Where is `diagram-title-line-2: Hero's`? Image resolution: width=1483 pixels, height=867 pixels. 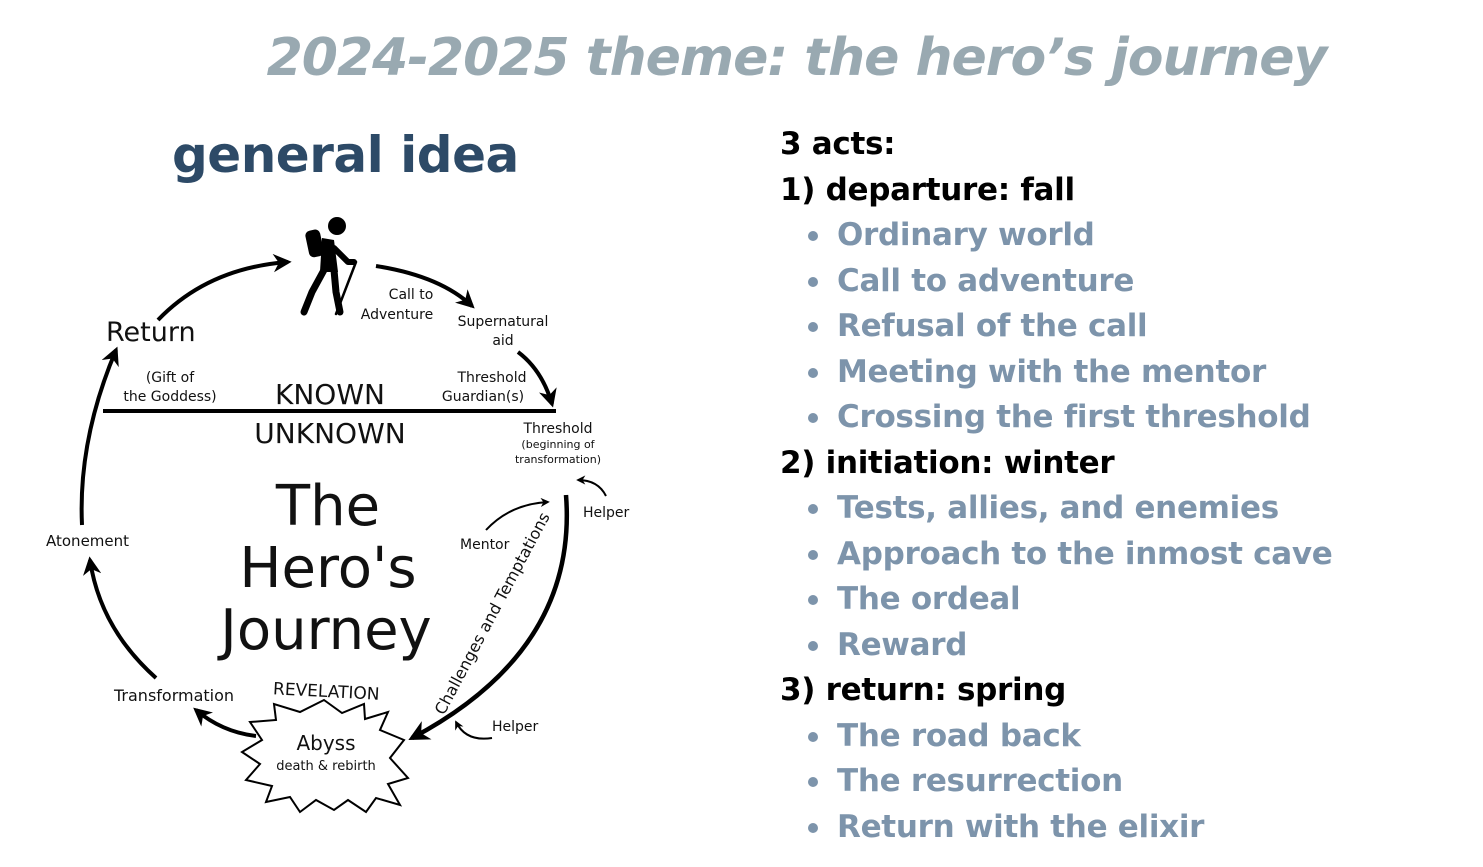
diagram-title-line-2: Hero's is located at coordinates (327, 568).